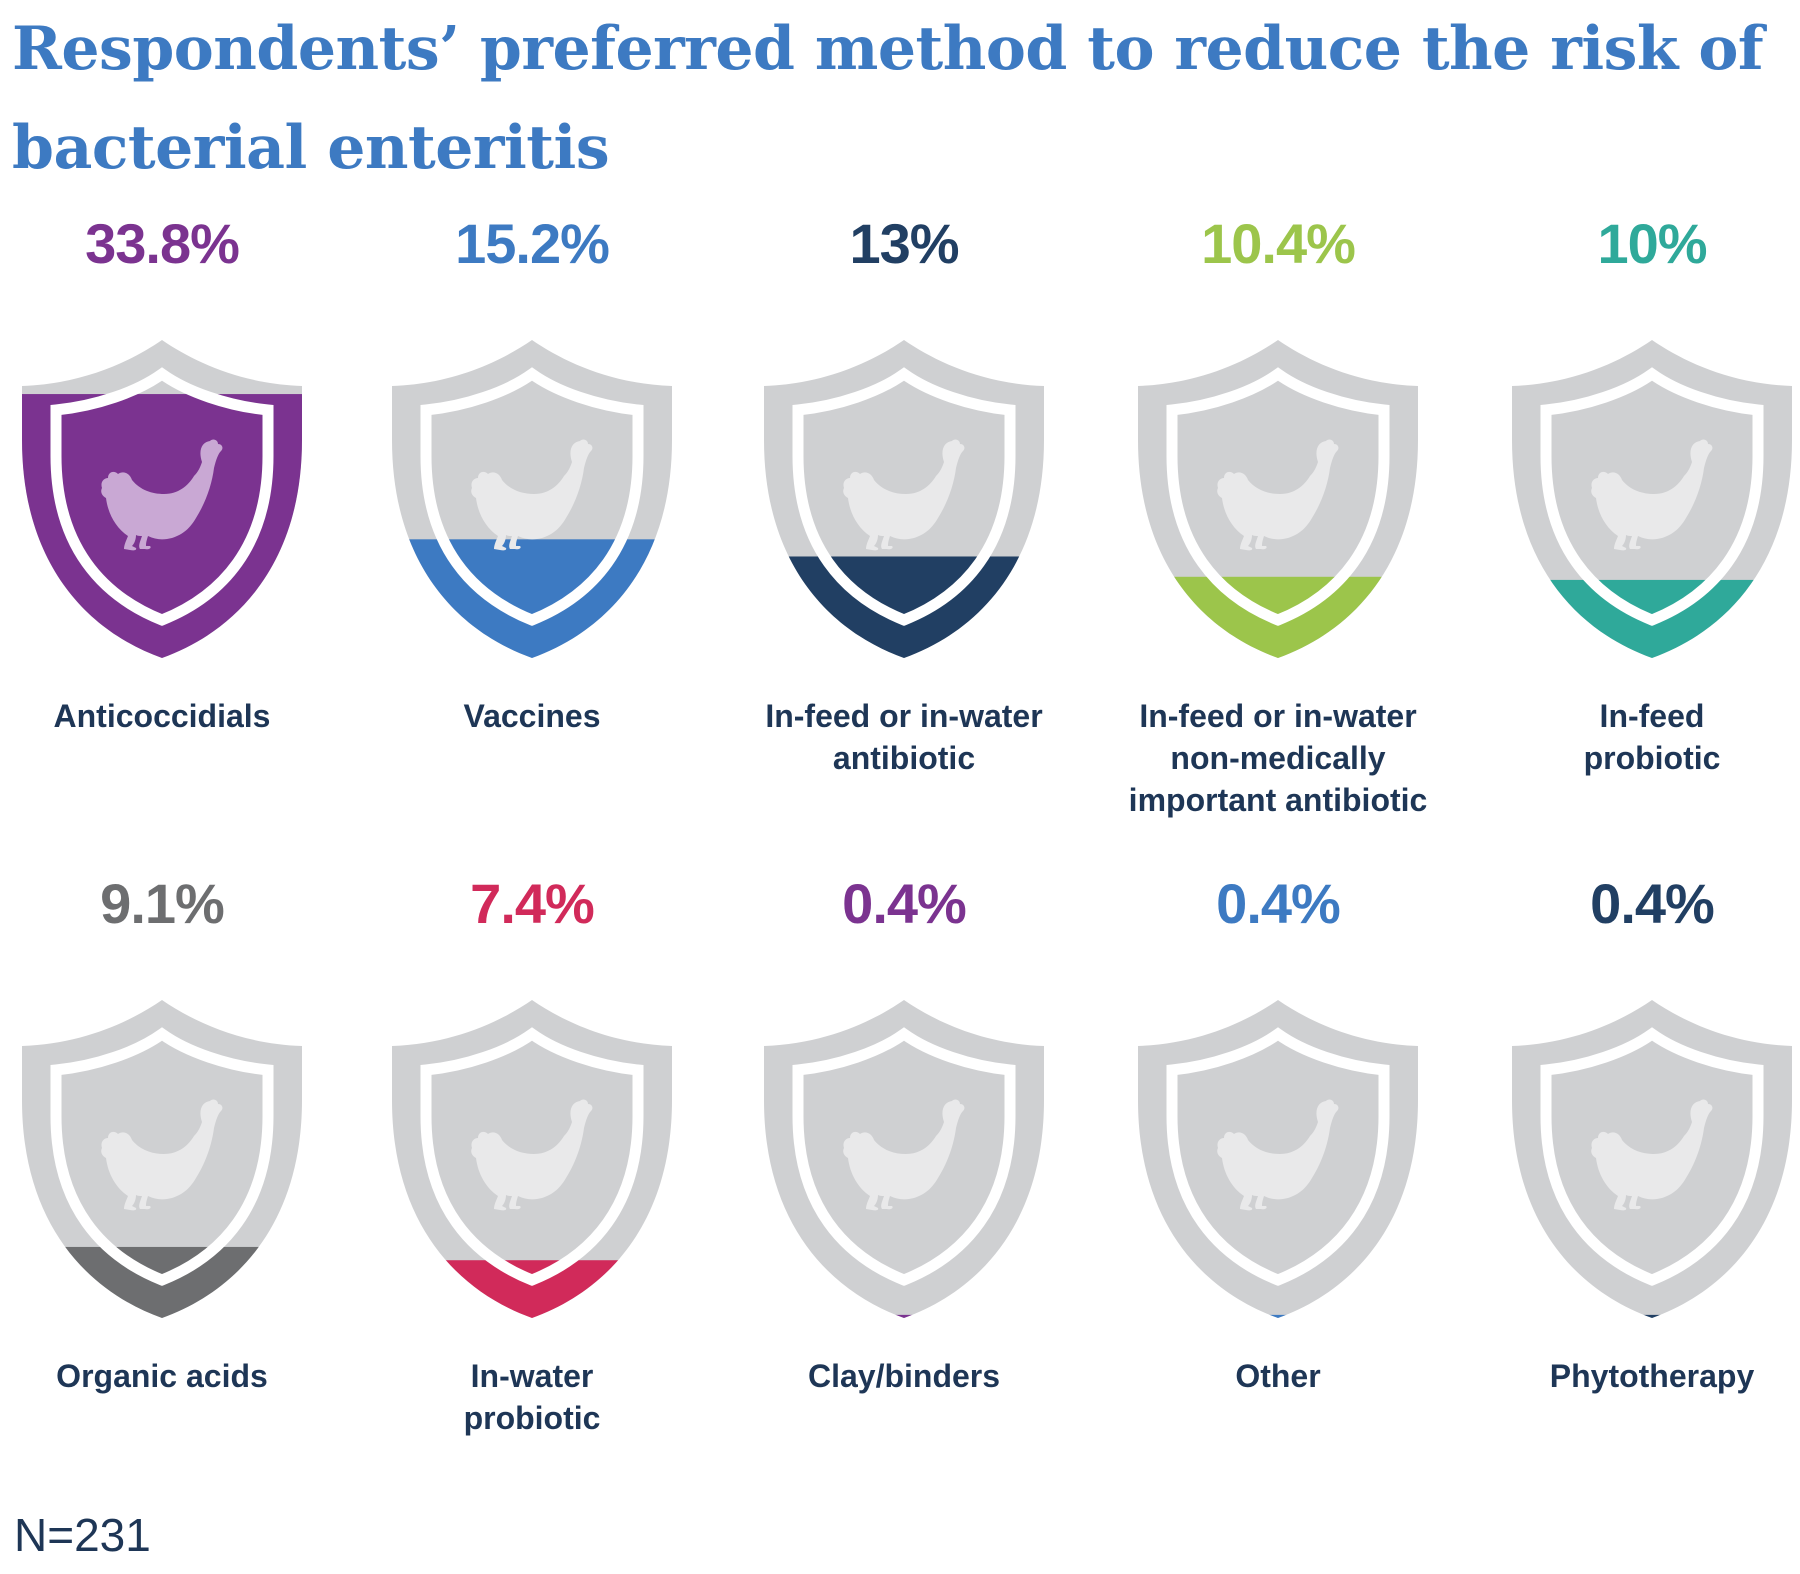  Describe the element at coordinates (904, 243) in the screenshot. I see `value-label: 13%` at that location.